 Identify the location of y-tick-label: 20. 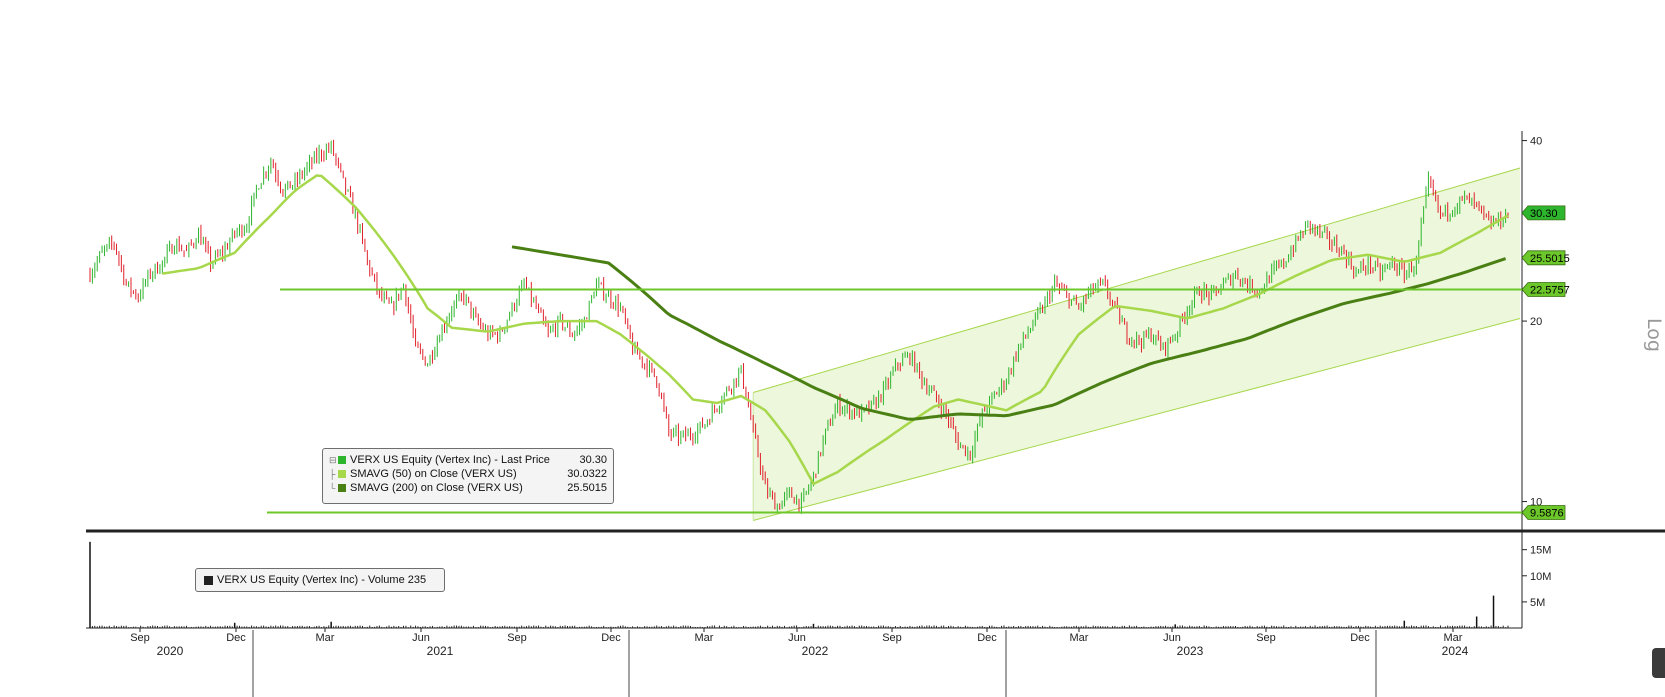
(1536, 322).